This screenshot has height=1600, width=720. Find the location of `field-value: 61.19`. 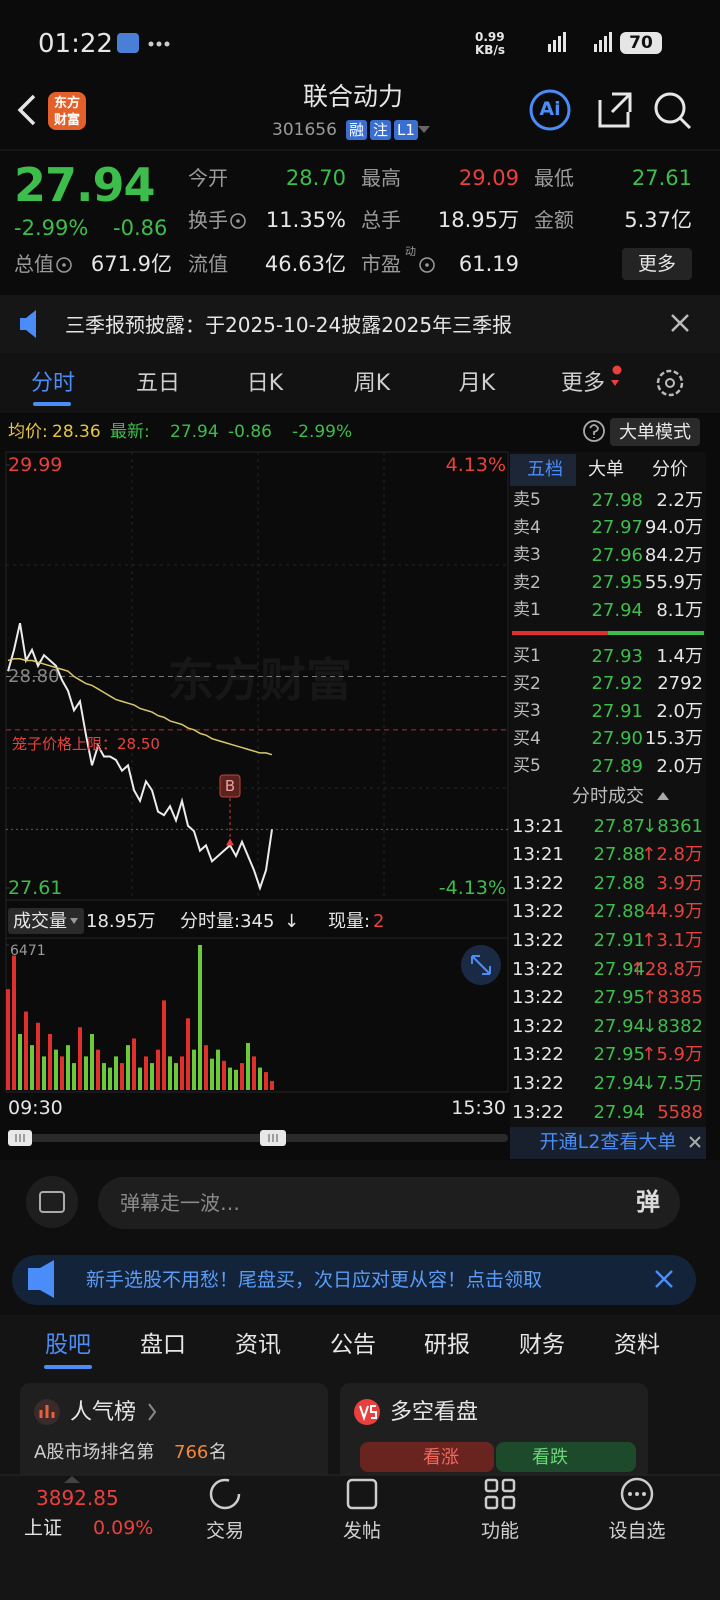

field-value: 61.19 is located at coordinates (488, 263).